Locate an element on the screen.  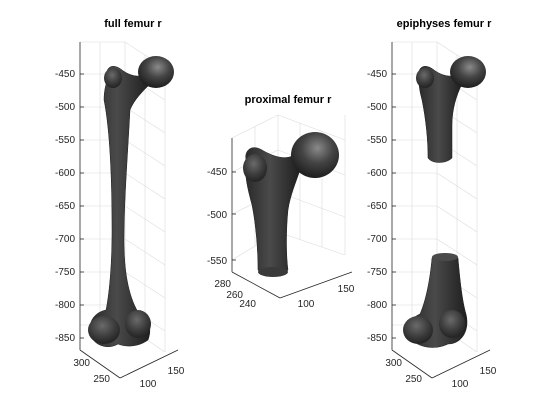
femur-epiphyses-shape is located at coordinates (444, 202).